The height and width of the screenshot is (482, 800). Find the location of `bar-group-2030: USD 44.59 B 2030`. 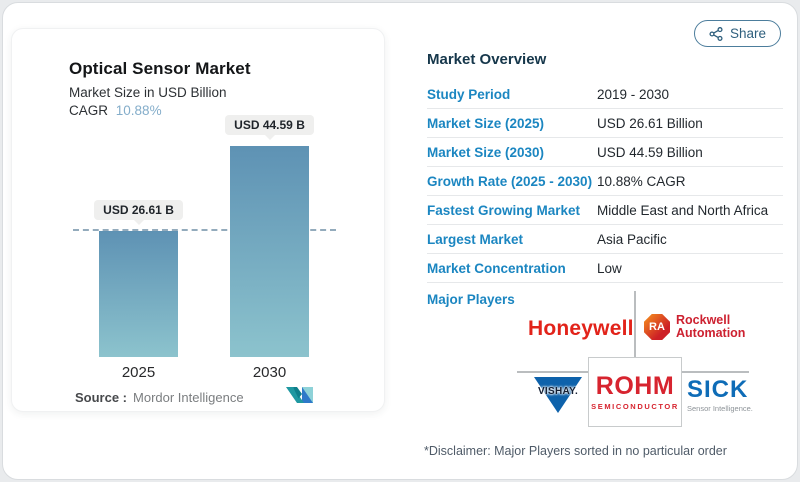

bar-group-2030: USD 44.59 B 2030 is located at coordinates (269, 248).